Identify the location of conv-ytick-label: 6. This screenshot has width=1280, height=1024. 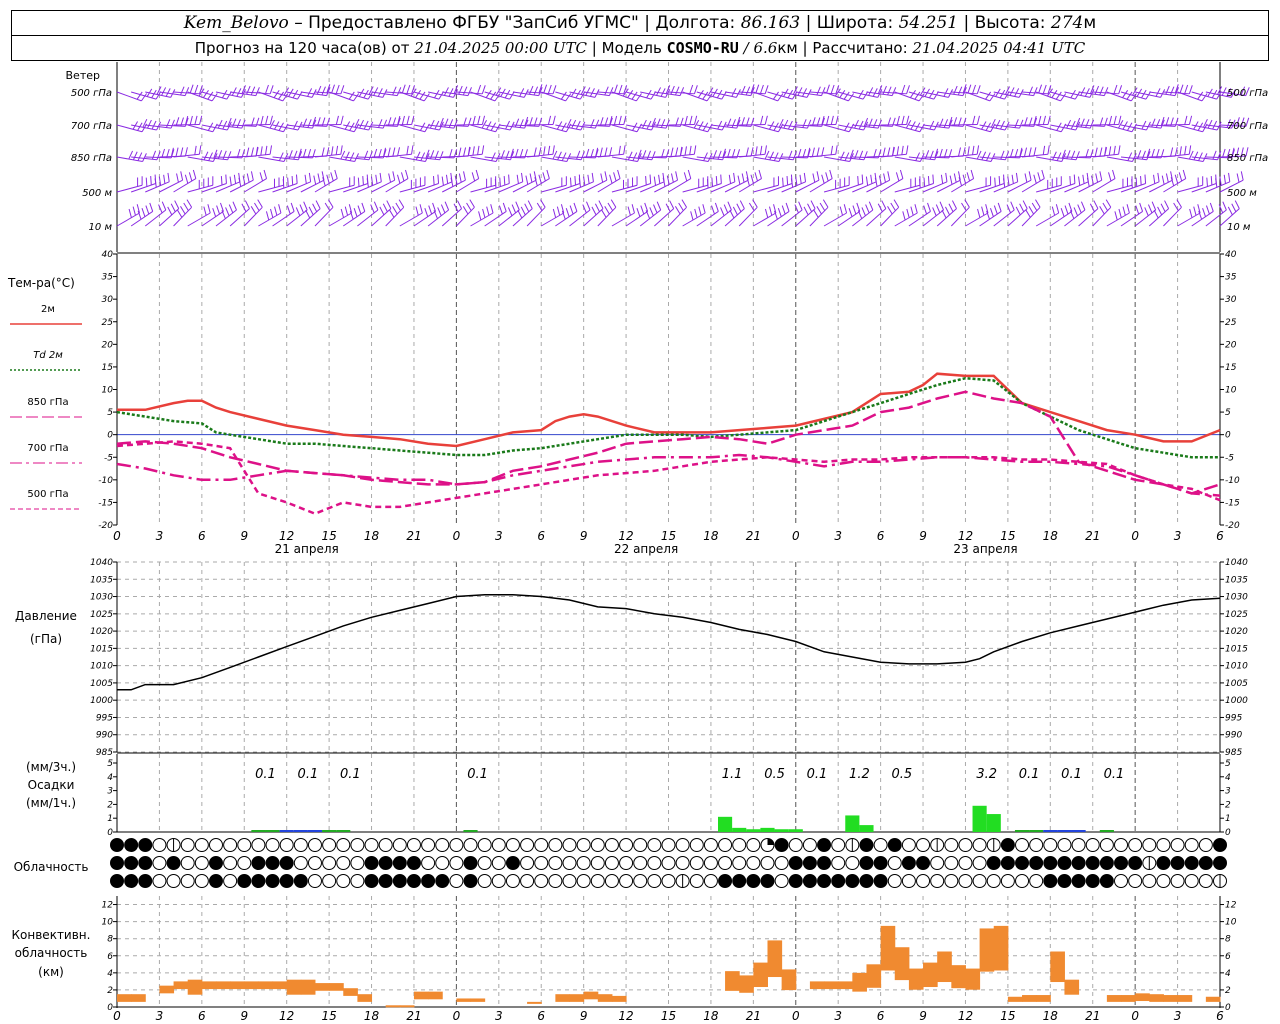
(1228, 957).